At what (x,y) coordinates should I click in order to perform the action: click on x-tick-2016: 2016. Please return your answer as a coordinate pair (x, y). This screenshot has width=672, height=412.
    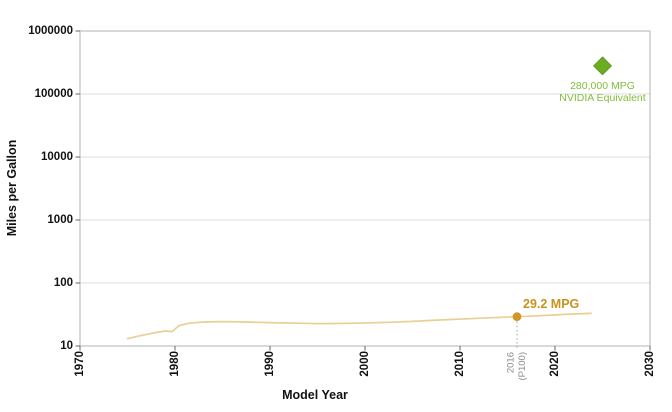
    Looking at the image, I should click on (511, 362).